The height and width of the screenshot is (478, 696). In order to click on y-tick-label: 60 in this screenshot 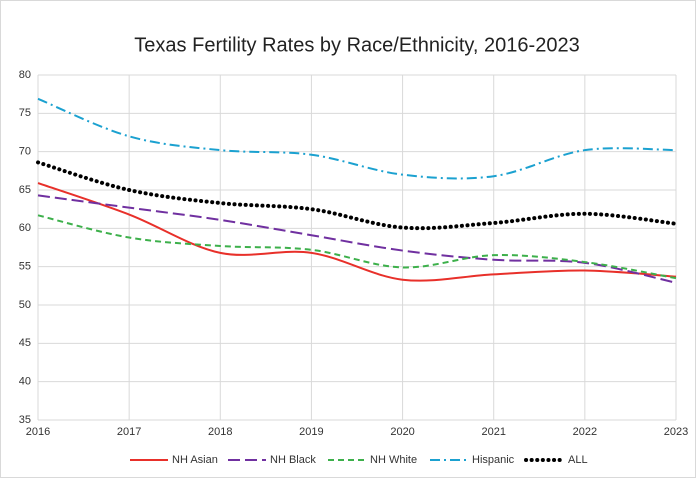, I will do `click(25, 228)`.